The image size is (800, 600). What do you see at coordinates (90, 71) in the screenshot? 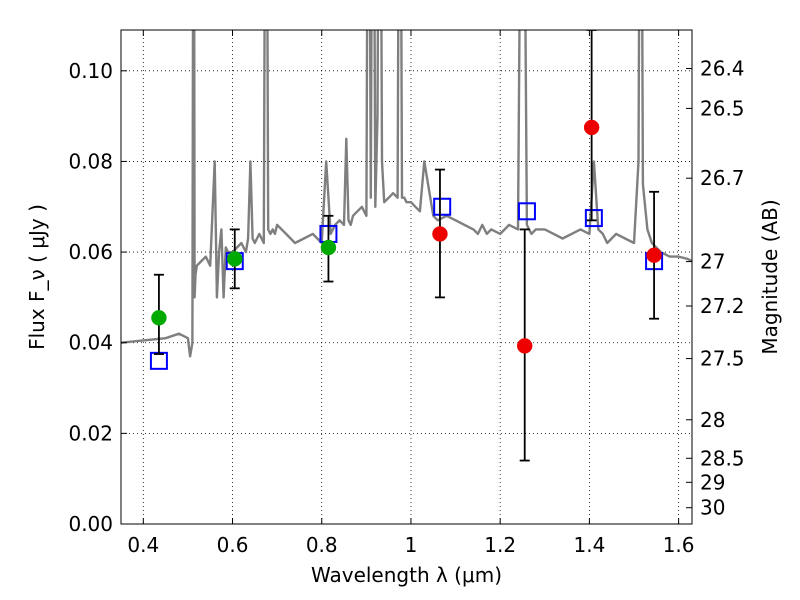
I see `y-tick-label: 0.10` at bounding box center [90, 71].